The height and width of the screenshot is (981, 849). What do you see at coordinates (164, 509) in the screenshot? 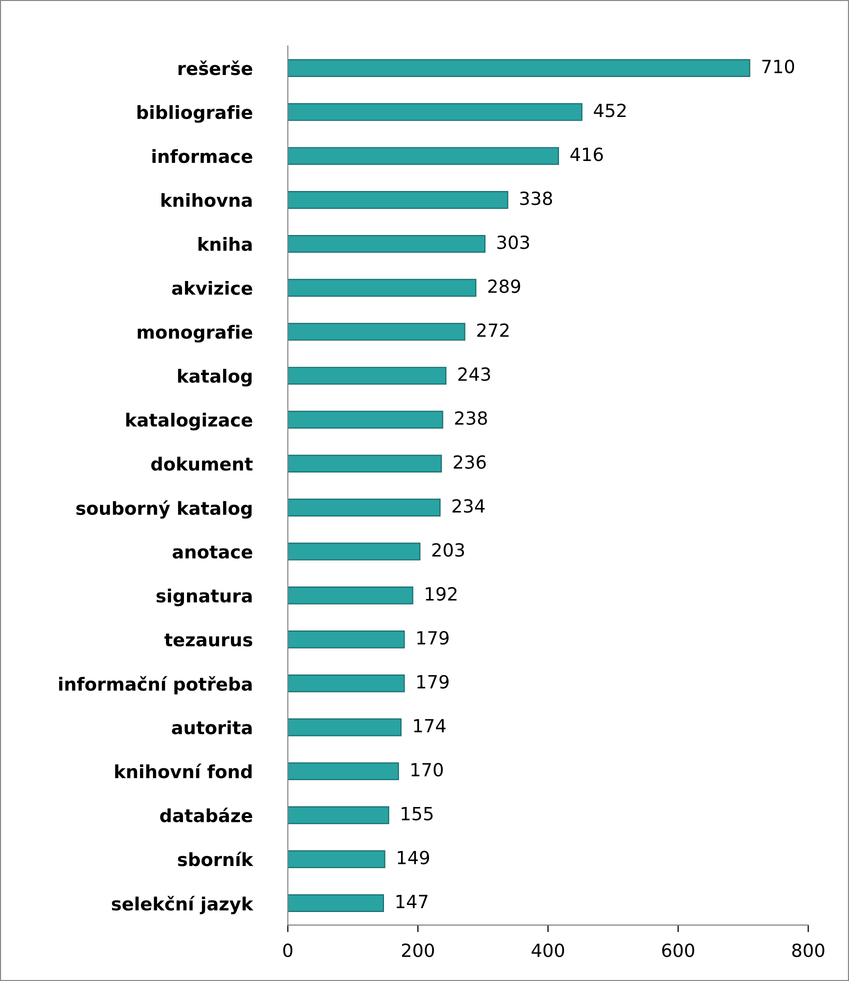
I see `y-tick-label: souborný katalog` at bounding box center [164, 509].